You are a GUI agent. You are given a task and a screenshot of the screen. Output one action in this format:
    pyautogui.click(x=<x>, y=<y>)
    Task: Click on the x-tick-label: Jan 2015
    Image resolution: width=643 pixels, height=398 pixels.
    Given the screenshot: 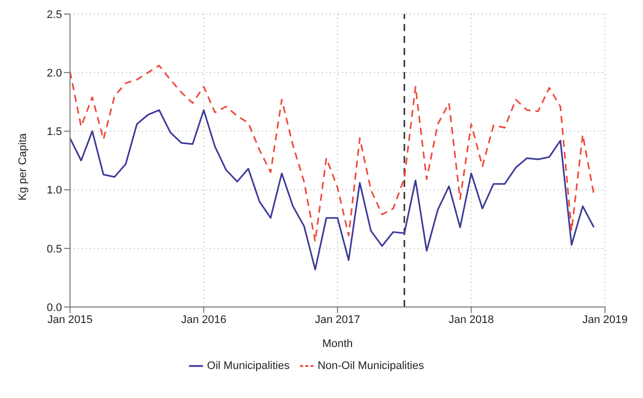 What is the action you would take?
    pyautogui.click(x=70, y=320)
    